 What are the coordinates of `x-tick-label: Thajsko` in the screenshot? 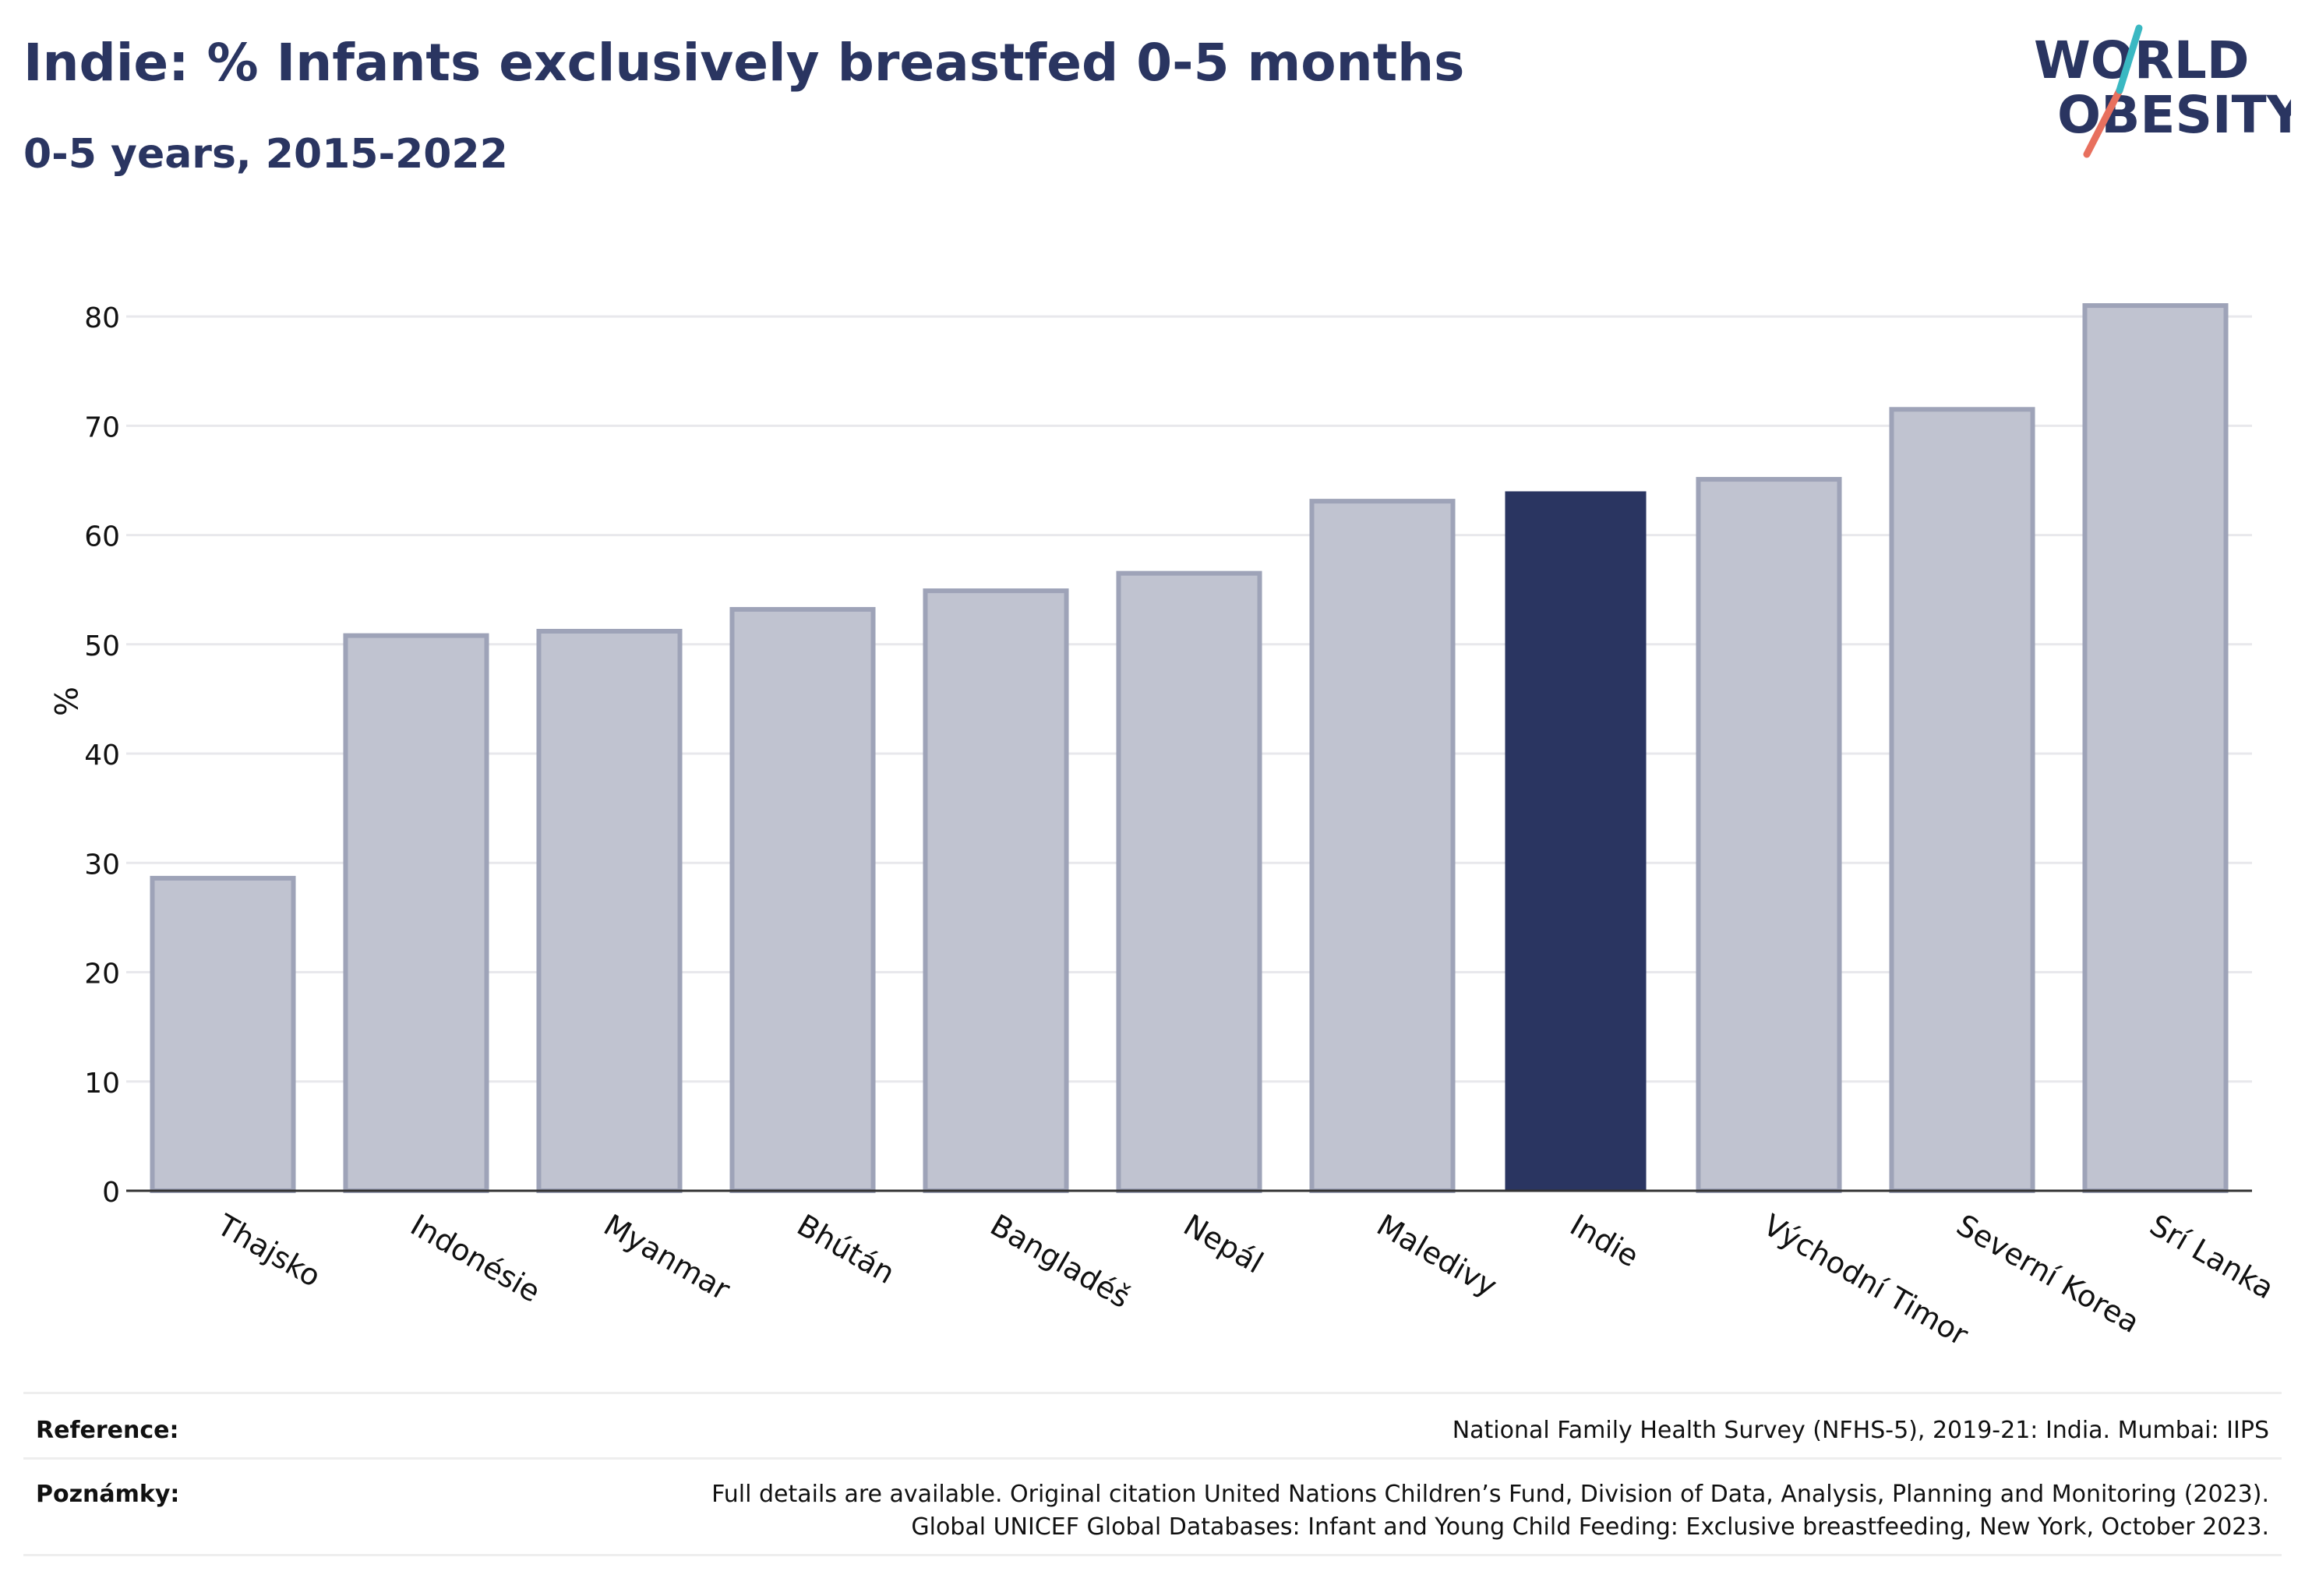 It's located at (269, 1250).